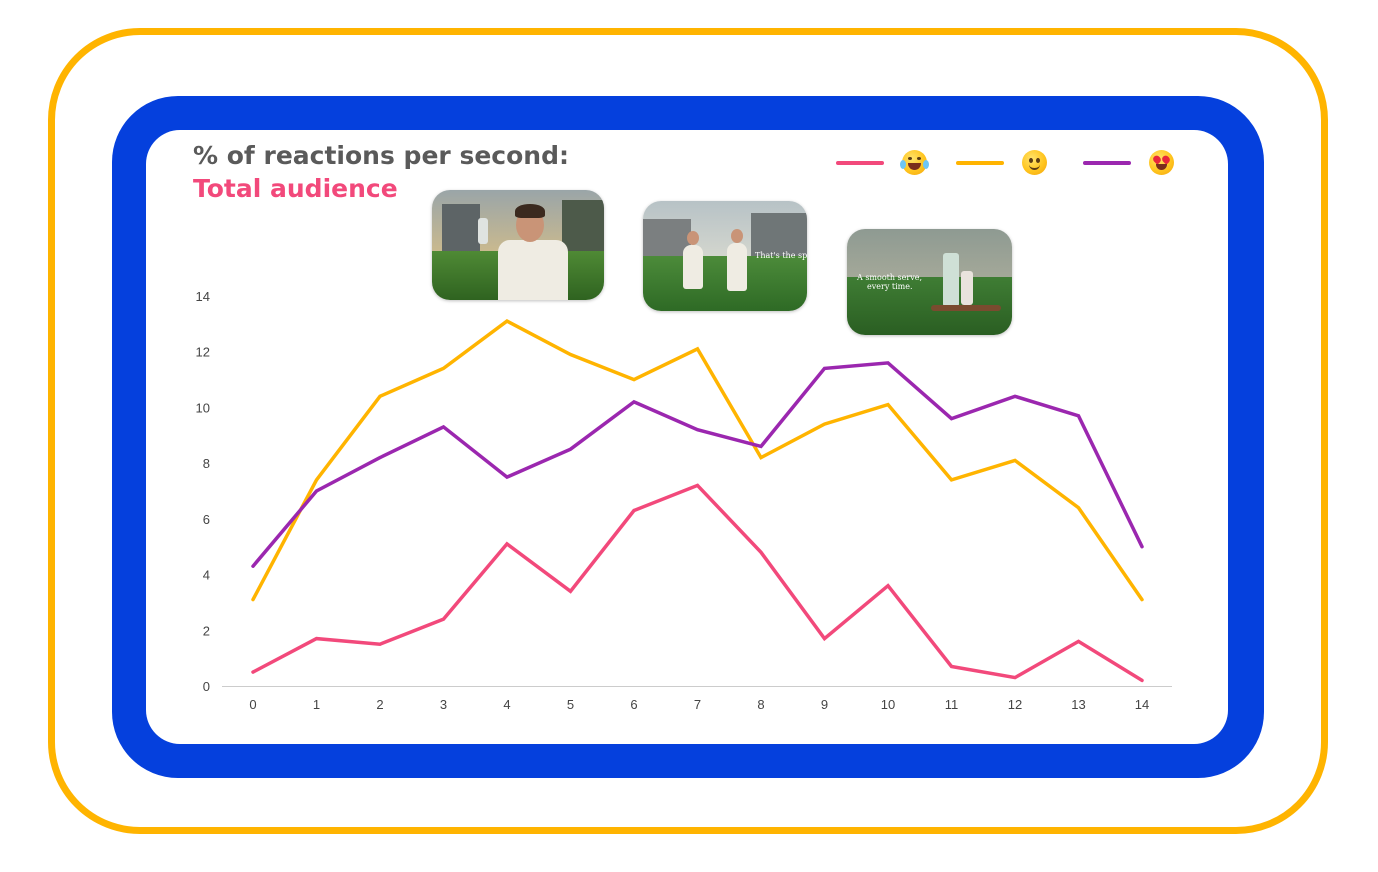 Image resolution: width=1378 pixels, height=872 pixels. What do you see at coordinates (295, 188) in the screenshot?
I see `chart-subtitle: Total audience` at bounding box center [295, 188].